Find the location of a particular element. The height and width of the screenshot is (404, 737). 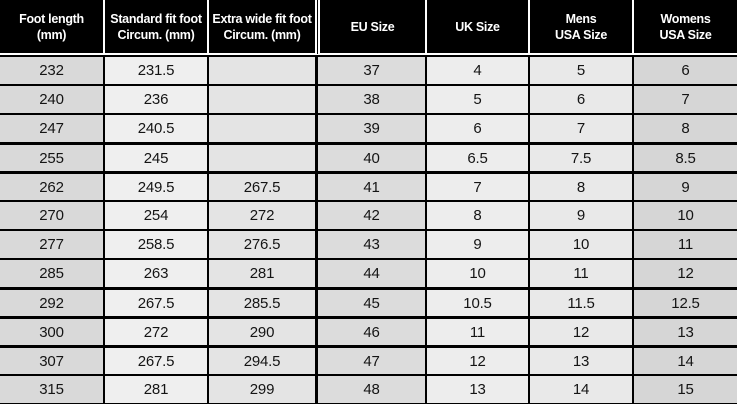

cell-mens-usa-size: 11.5 is located at coordinates (580, 301).